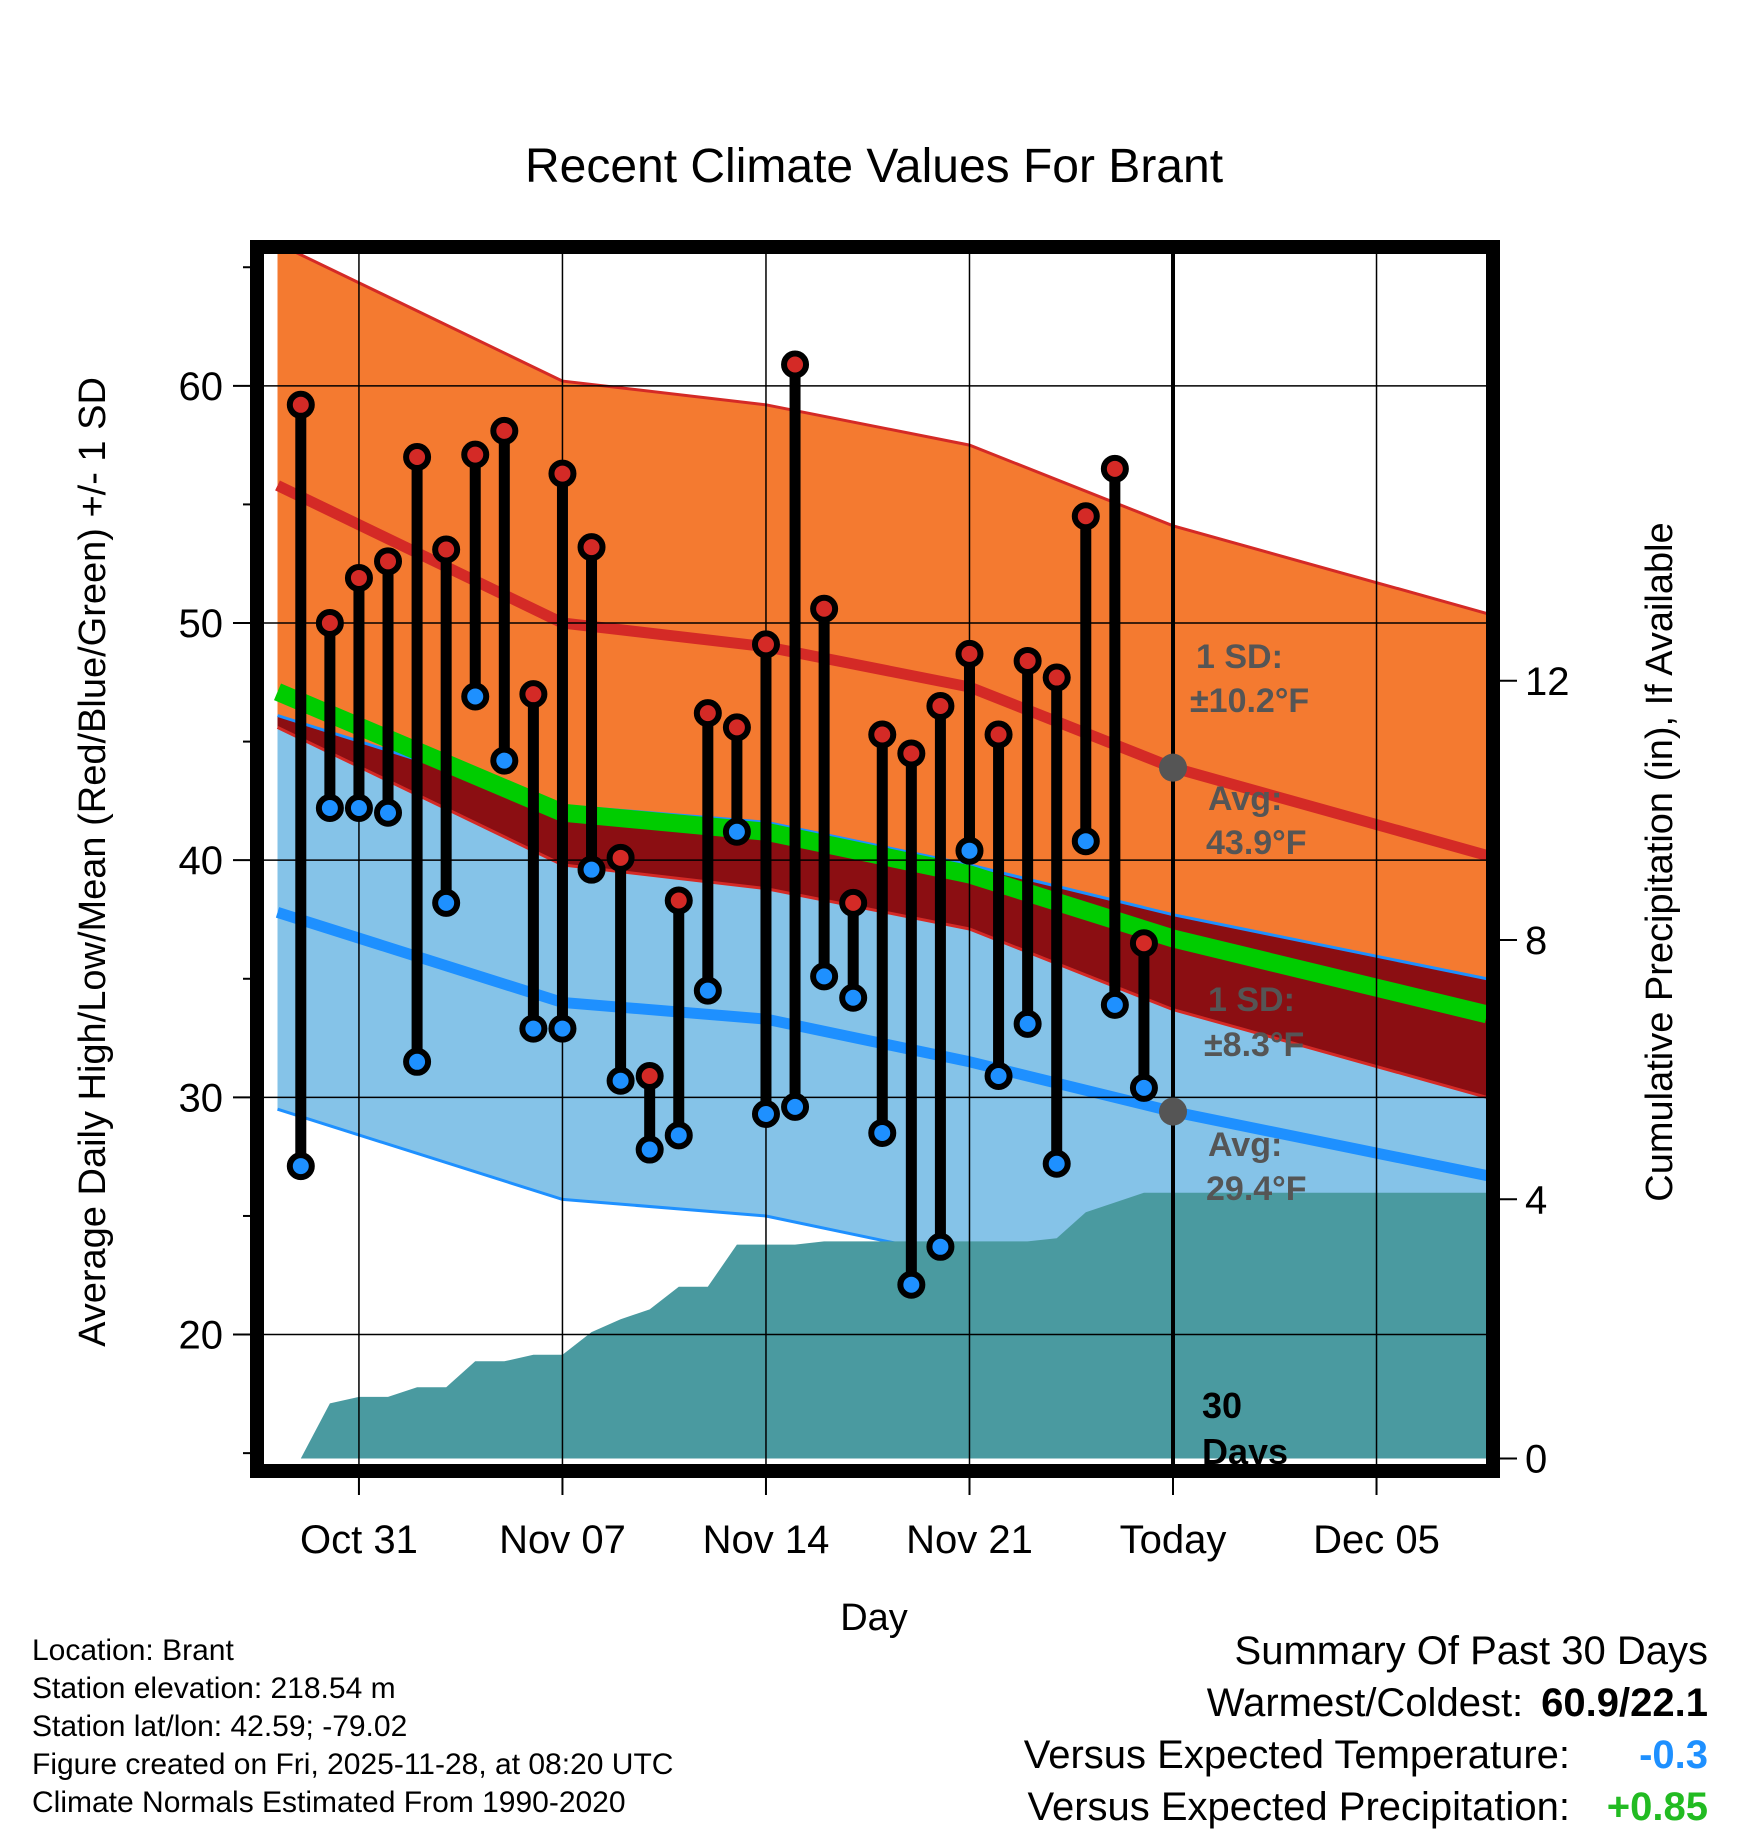 This screenshot has width=1748, height=1833. I want to click on today-high-avg-marker, so click(1173, 767).